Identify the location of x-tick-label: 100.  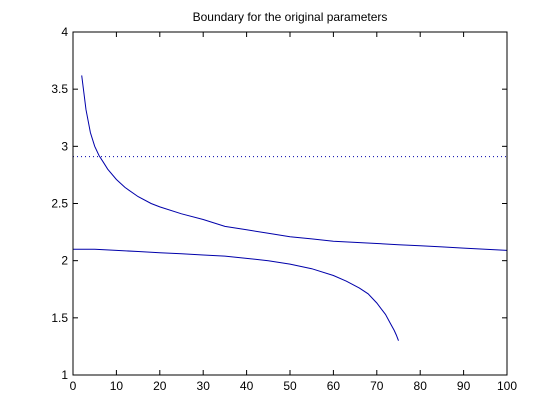
(507, 386).